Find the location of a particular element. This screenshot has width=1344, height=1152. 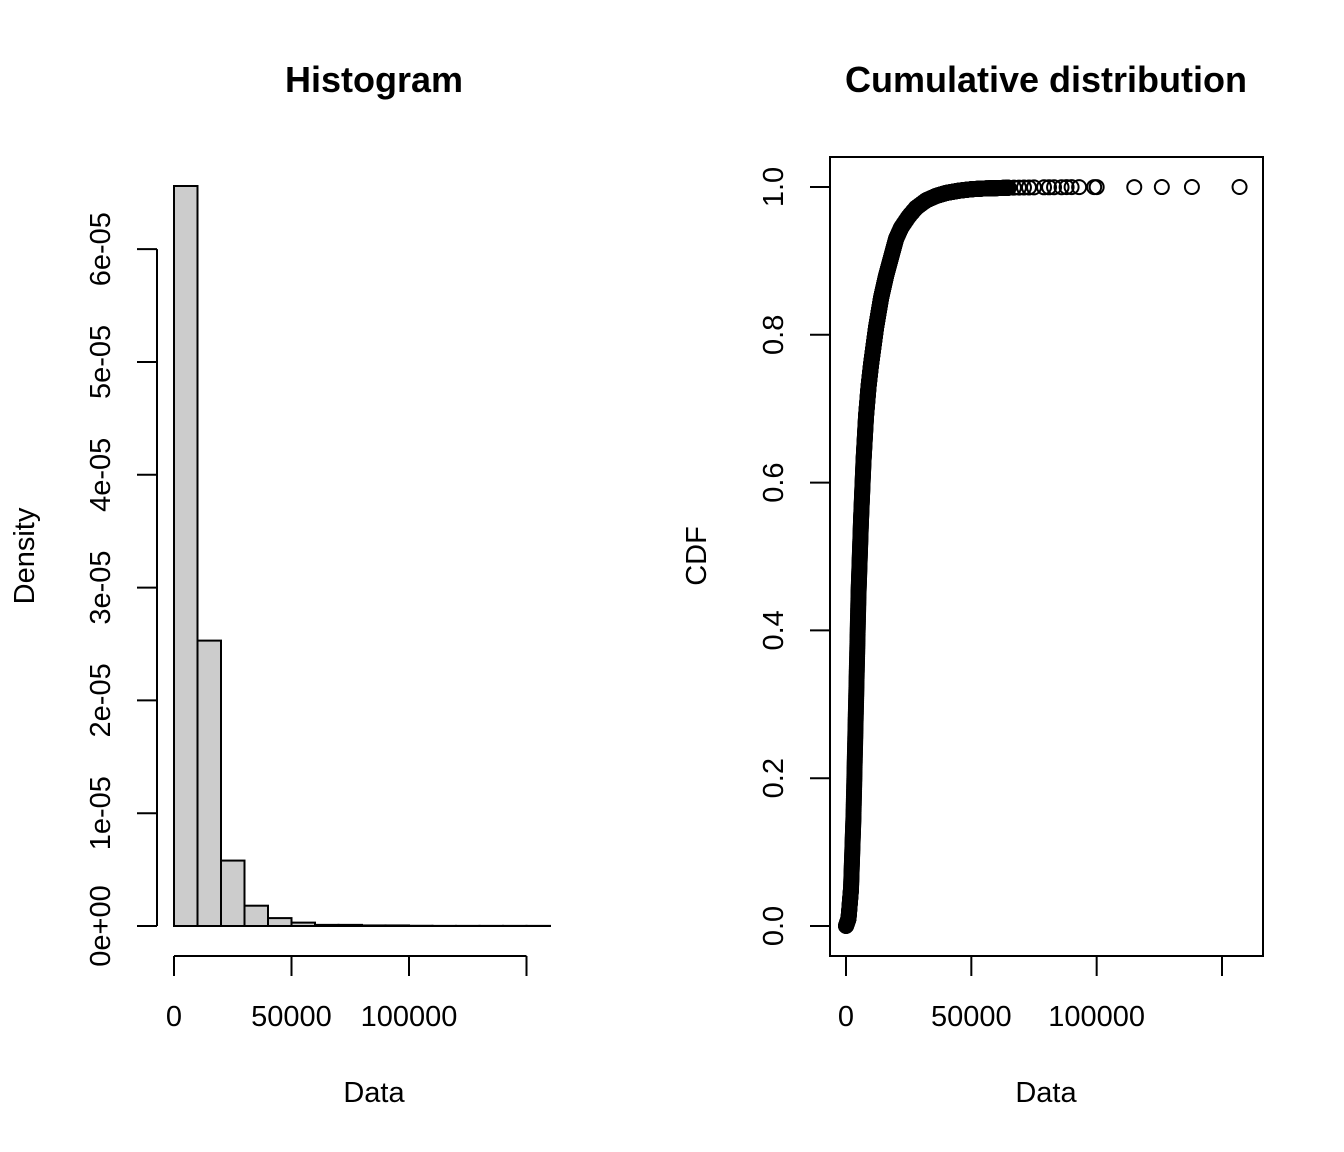

cdf-y-tick-label: 0.2 is located at coordinates (774, 778).